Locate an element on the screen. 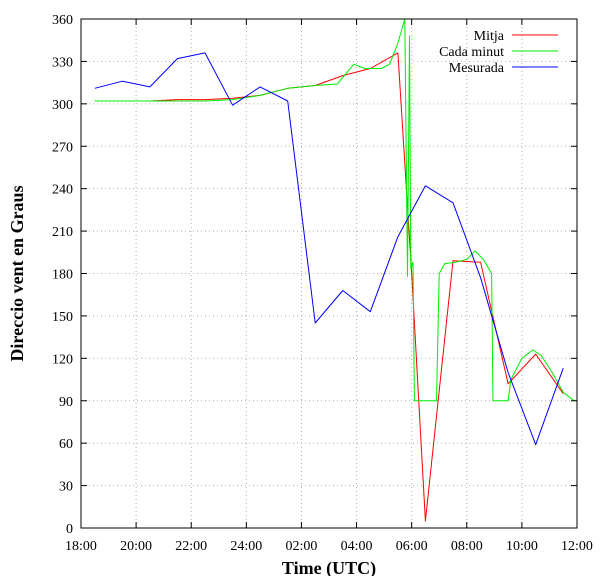 This screenshot has height=581, width=604. y-tick-label: 90 is located at coordinates (66, 402).